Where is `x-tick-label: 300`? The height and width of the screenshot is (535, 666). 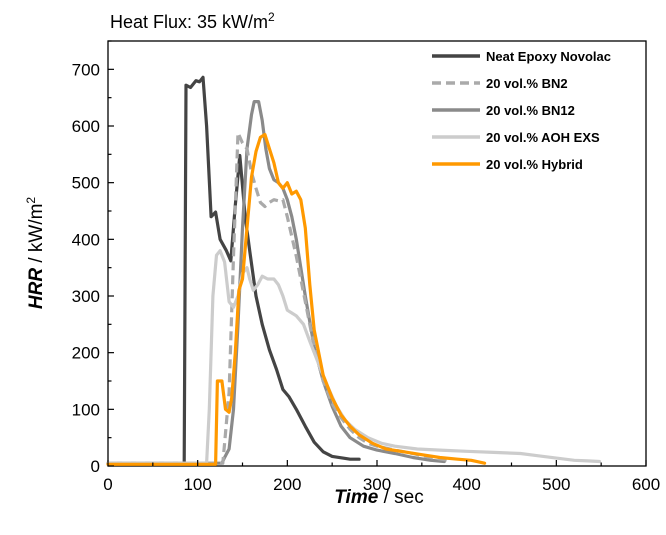
x-tick-label: 300 is located at coordinates (377, 484).